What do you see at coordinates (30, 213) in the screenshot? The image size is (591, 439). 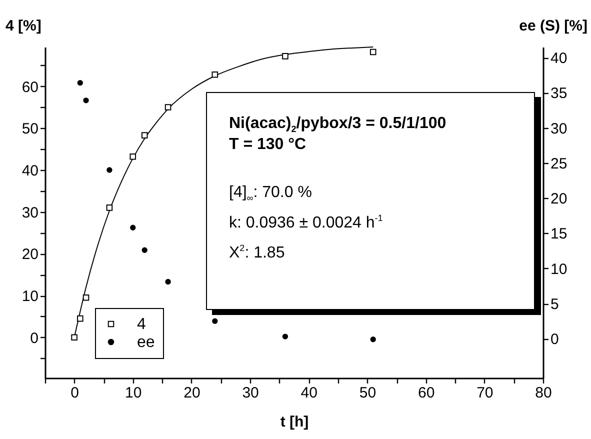 I see `y-tick-label: 30` at bounding box center [30, 213].